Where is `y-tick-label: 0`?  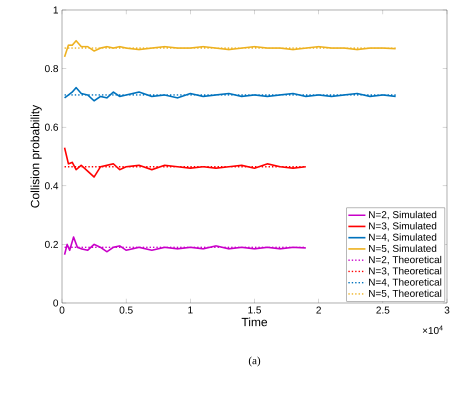
y-tick-label: 0 is located at coordinates (55, 303).